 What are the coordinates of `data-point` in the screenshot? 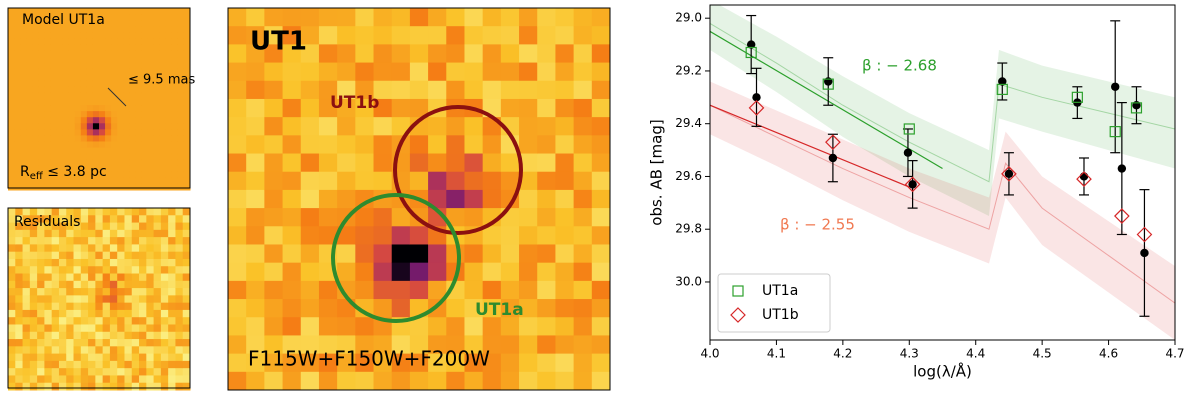 It's located at (1144, 253).